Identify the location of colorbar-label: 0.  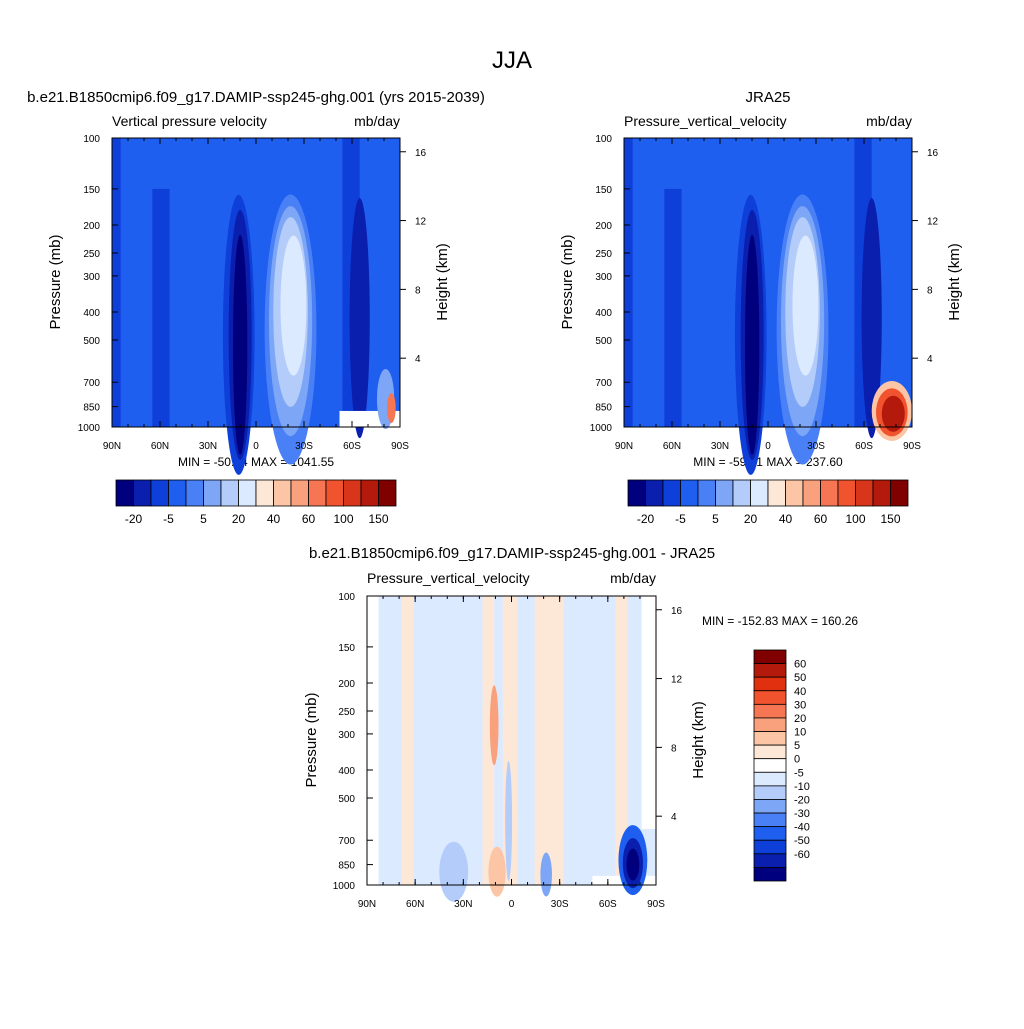
(797, 760).